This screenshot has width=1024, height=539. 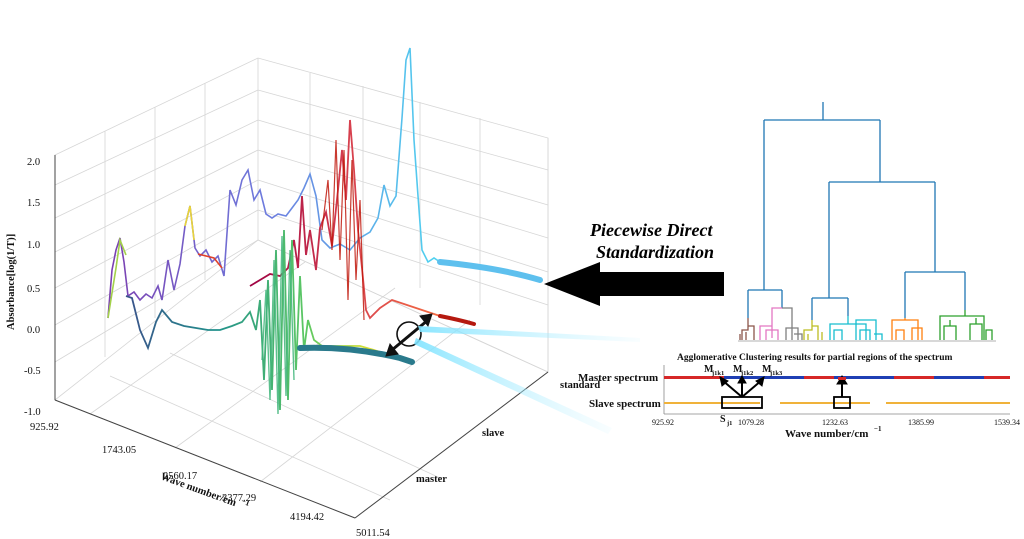 What do you see at coordinates (119, 450) in the screenshot?
I see `x-tick: 1743.05` at bounding box center [119, 450].